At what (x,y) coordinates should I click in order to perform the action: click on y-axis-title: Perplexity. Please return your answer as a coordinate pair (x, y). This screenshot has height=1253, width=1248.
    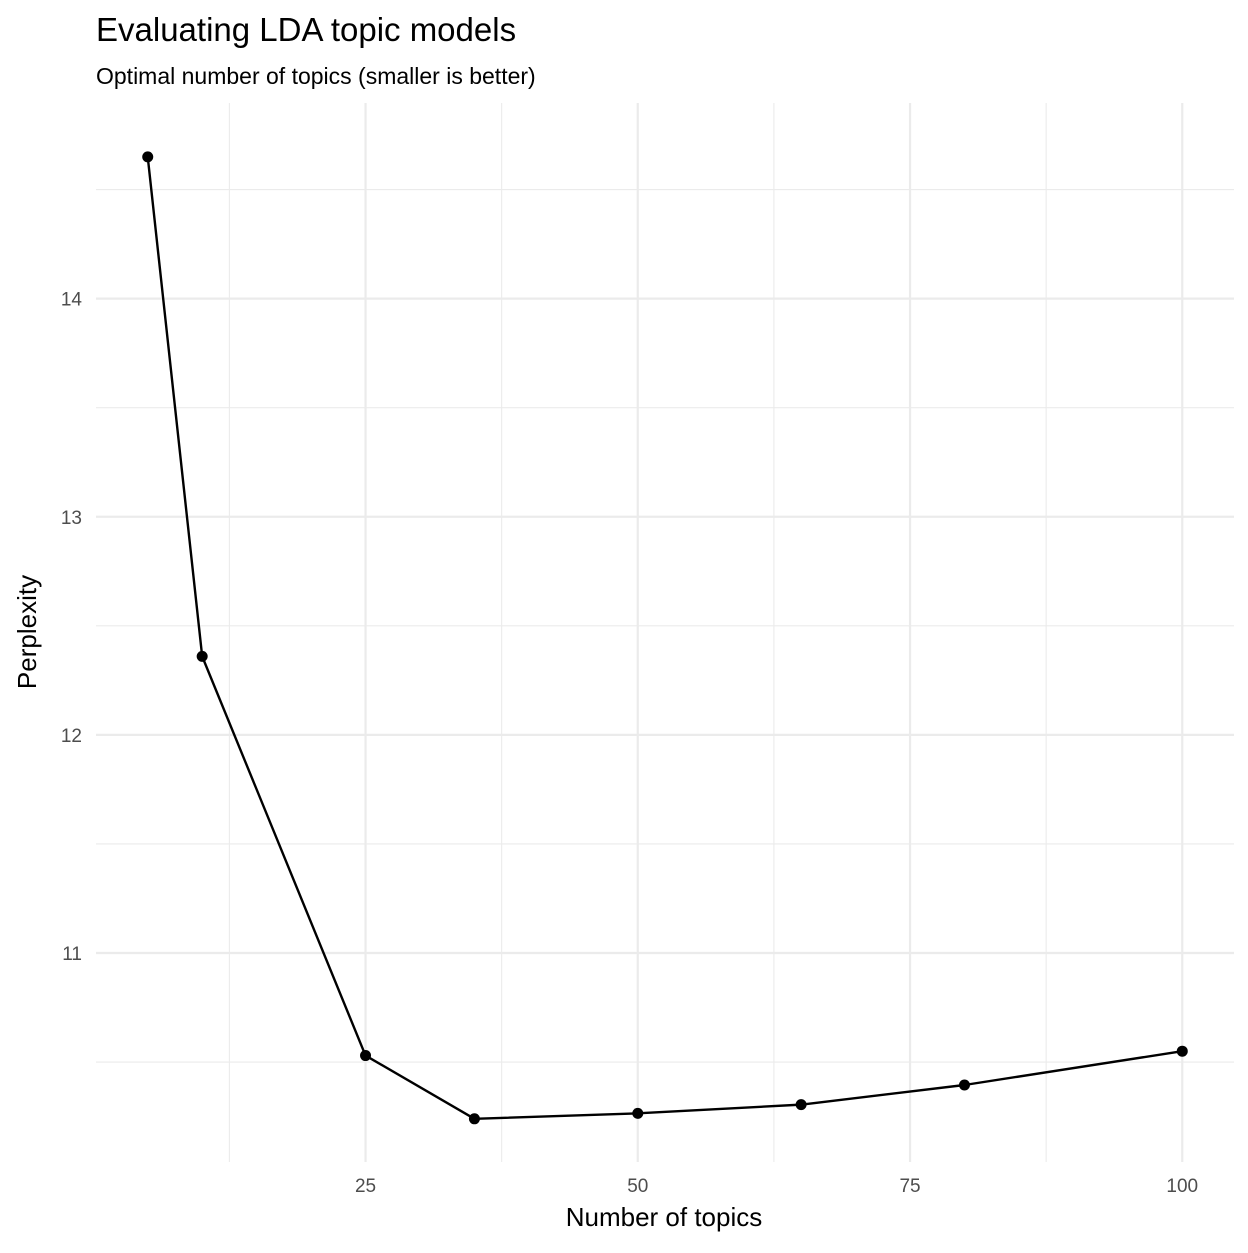
    Looking at the image, I should click on (27, 632).